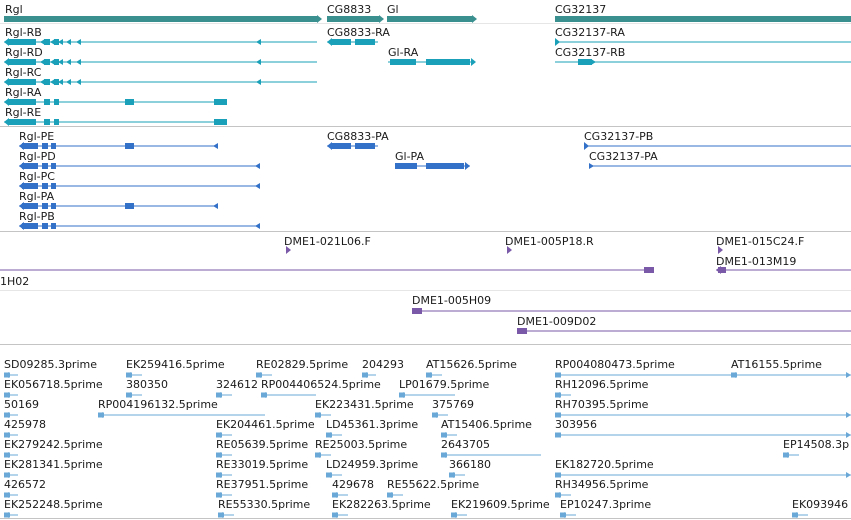 The image size is (851, 520). I want to click on est-label: RH12096.5prime, so click(602, 384).